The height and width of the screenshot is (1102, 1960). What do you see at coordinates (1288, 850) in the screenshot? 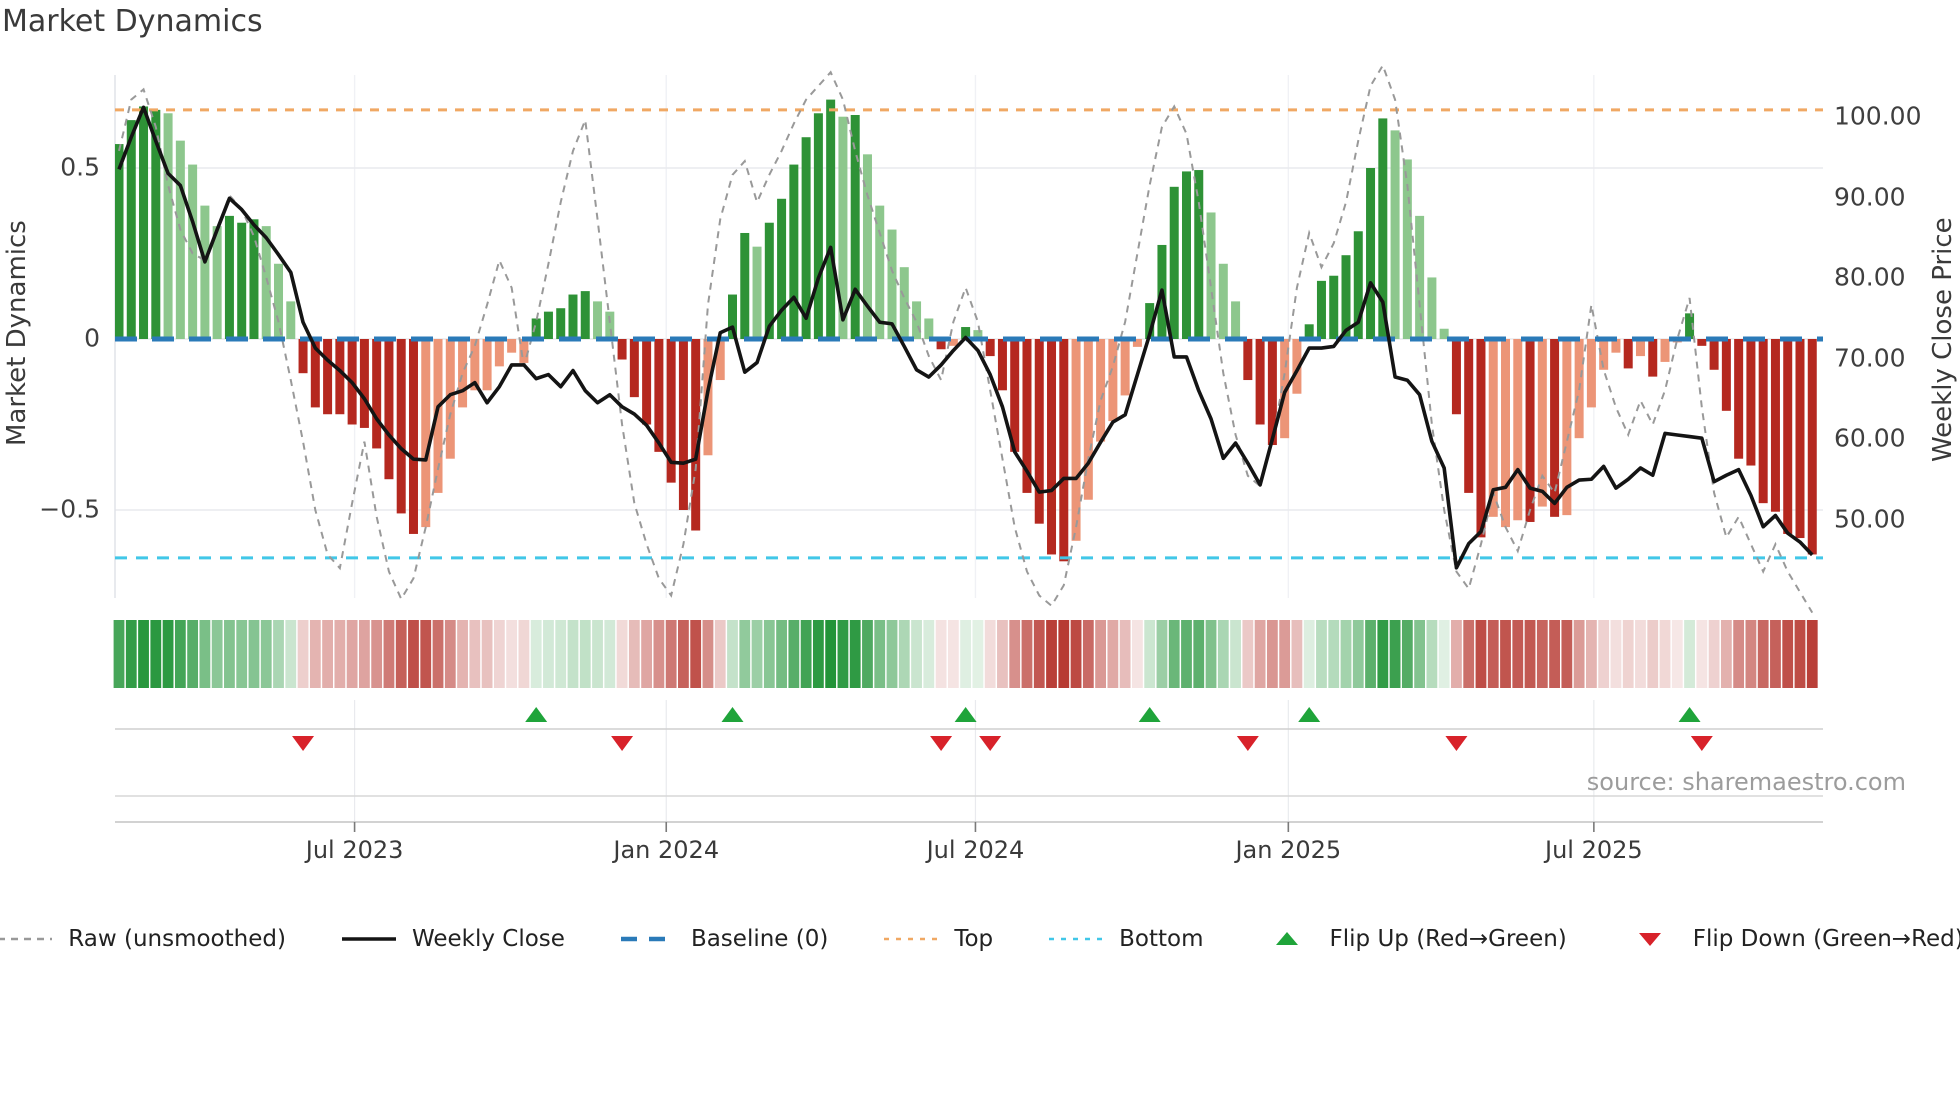
I see `x-tick-label: Jan 2025` at bounding box center [1288, 850].